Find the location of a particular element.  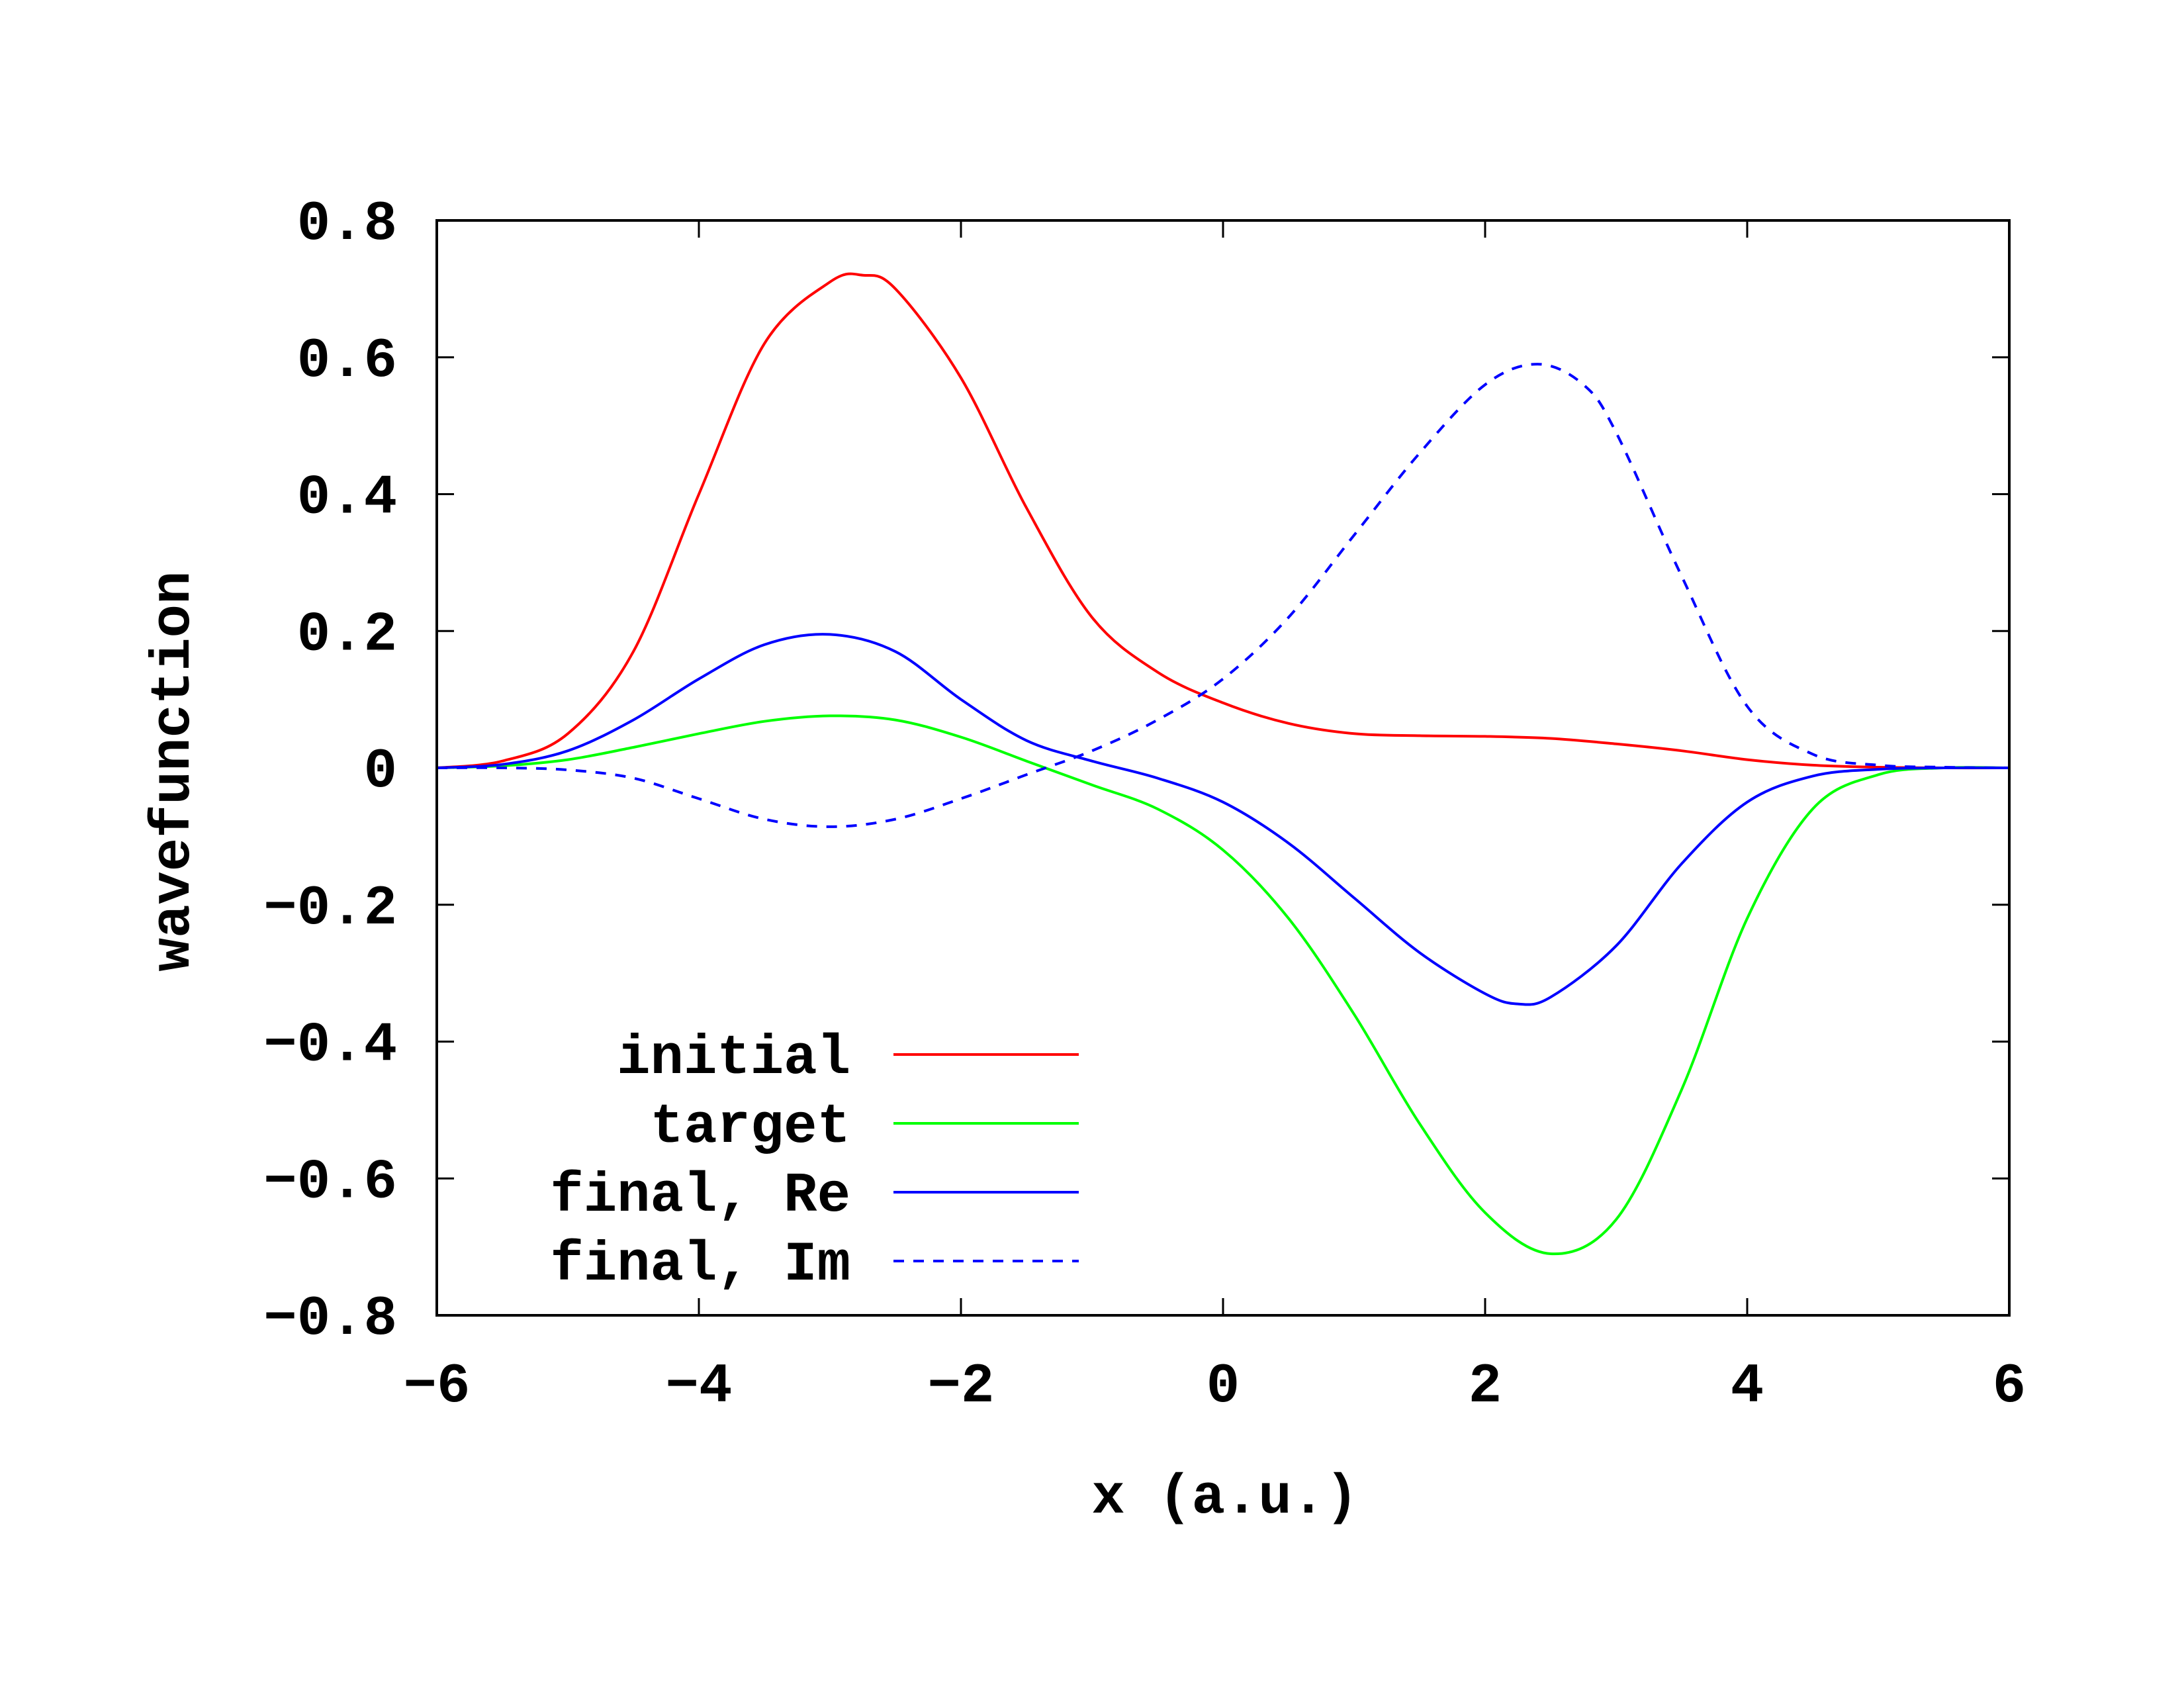

legend-label-initial: initial is located at coordinates (734, 1058).